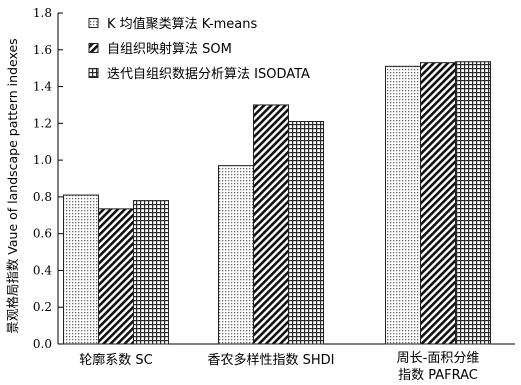 The image size is (521, 385). What do you see at coordinates (208, 74) in the screenshot?
I see `legend-label: 迭代自组织数据分析算法 ISODATA` at bounding box center [208, 74].